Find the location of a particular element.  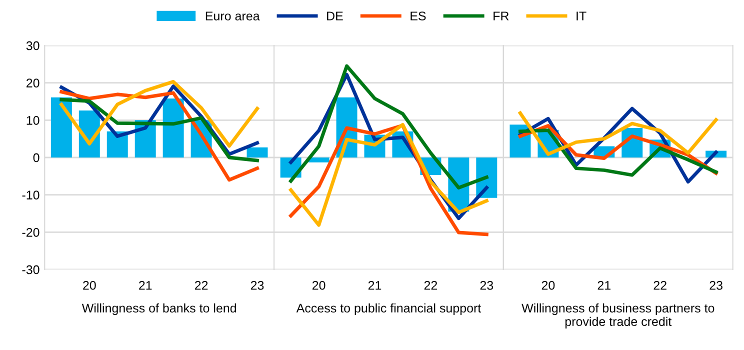

legend-label: IT is located at coordinates (581, 16).